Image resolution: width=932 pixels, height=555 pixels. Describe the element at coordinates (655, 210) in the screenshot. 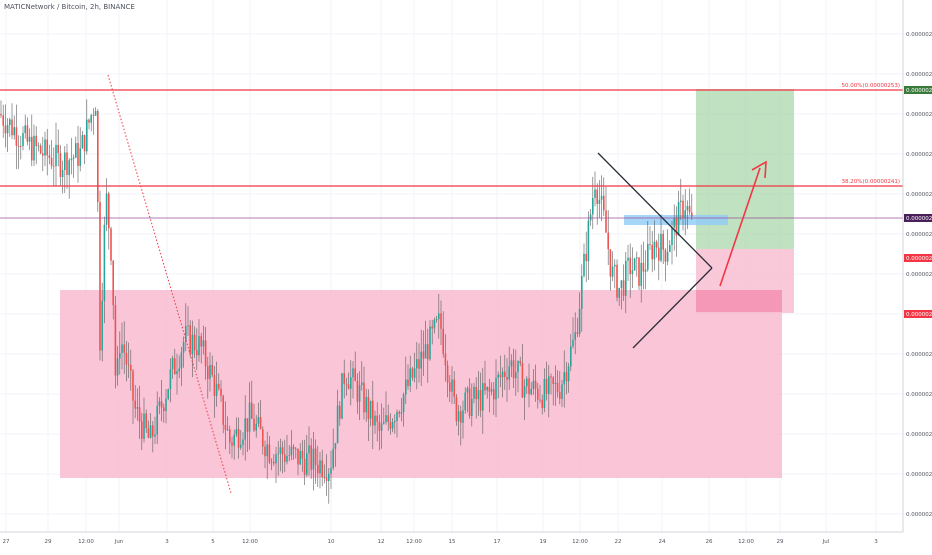

I see `triangle-upper-line` at that location.